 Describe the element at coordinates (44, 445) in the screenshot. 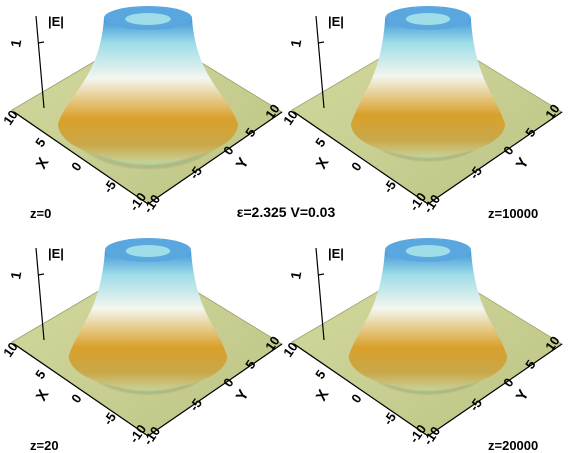

I see `z-distance-label: z=20` at that location.